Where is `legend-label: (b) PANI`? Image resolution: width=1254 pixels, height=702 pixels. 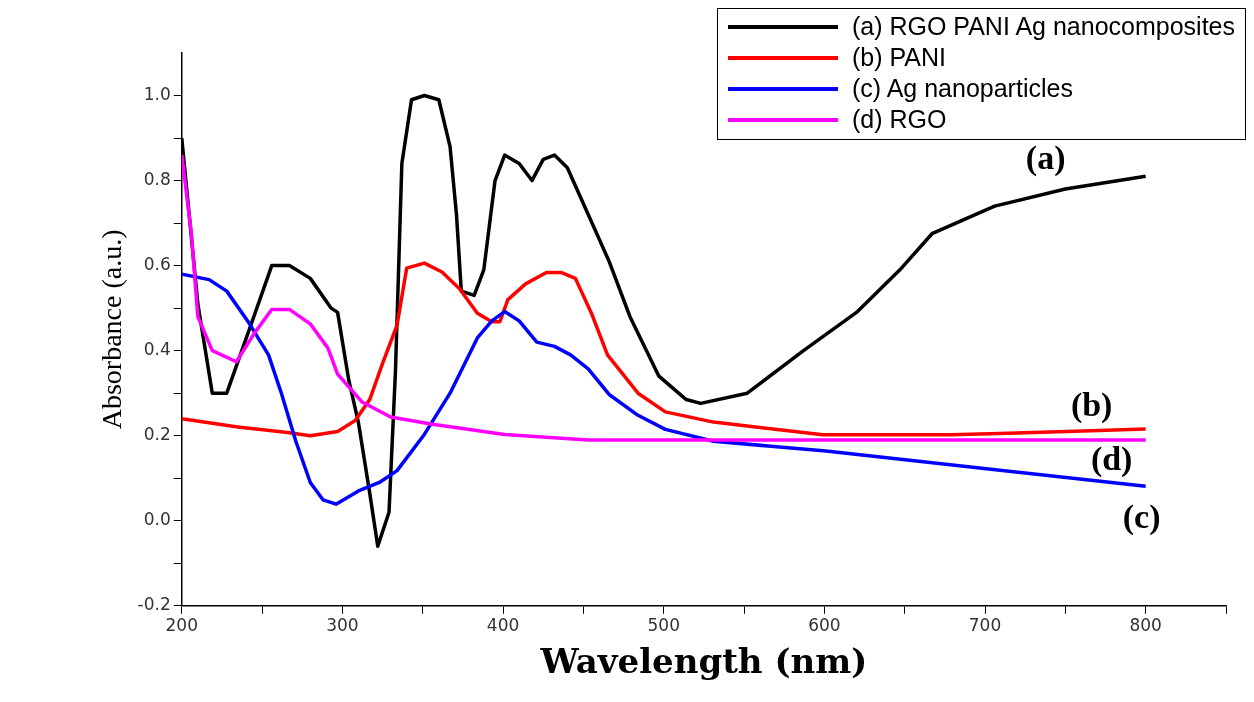 legend-label: (b) PANI is located at coordinates (898, 57).